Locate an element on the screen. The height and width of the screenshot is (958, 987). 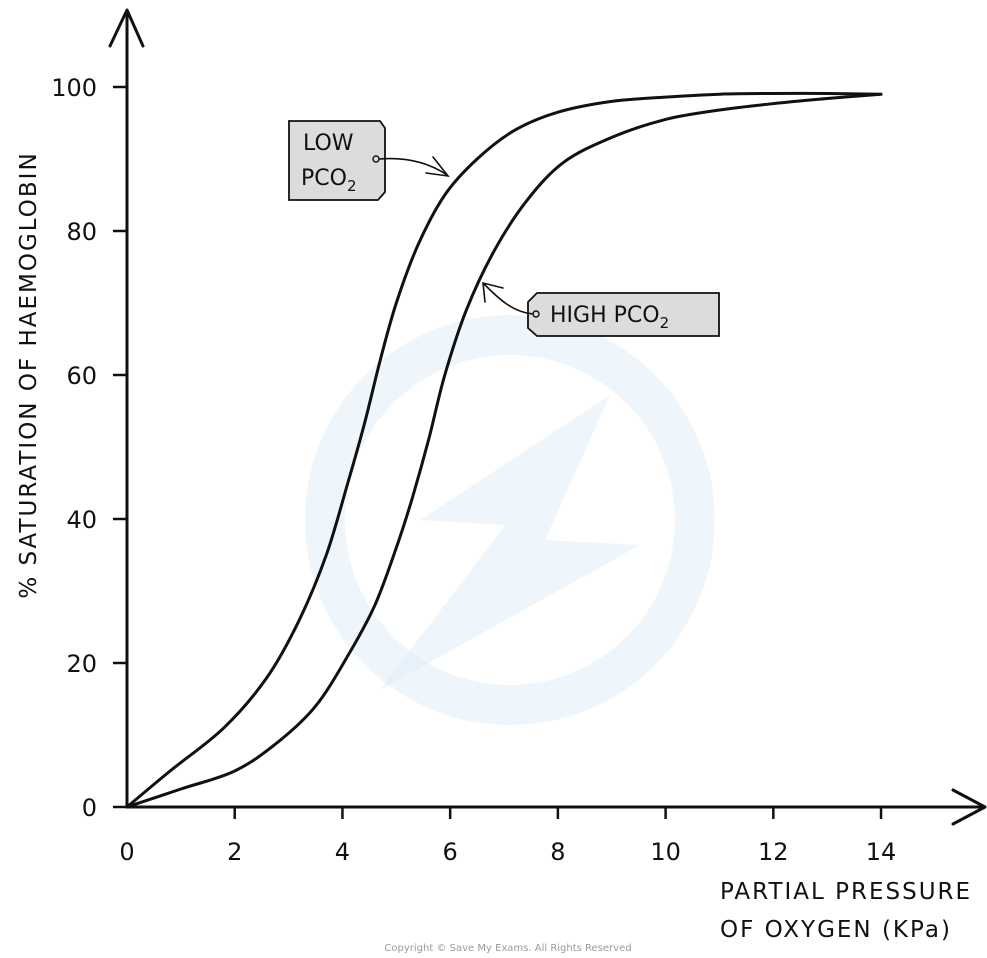
legend-tag-high-pco2: HIGH PCO2 is located at coordinates (601, 309).